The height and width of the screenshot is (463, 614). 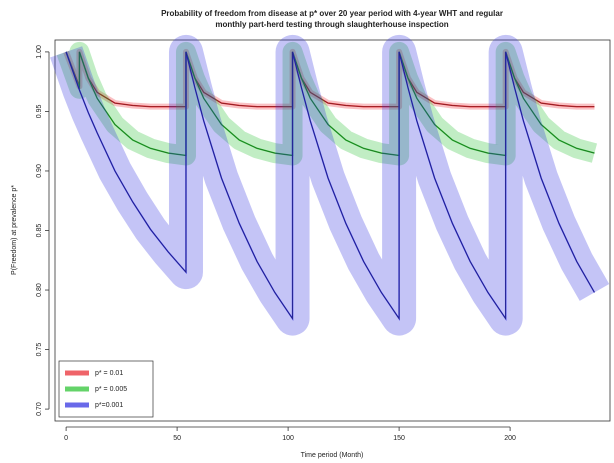 I want to click on y-tick-label: 0.90, so click(x=39, y=171).